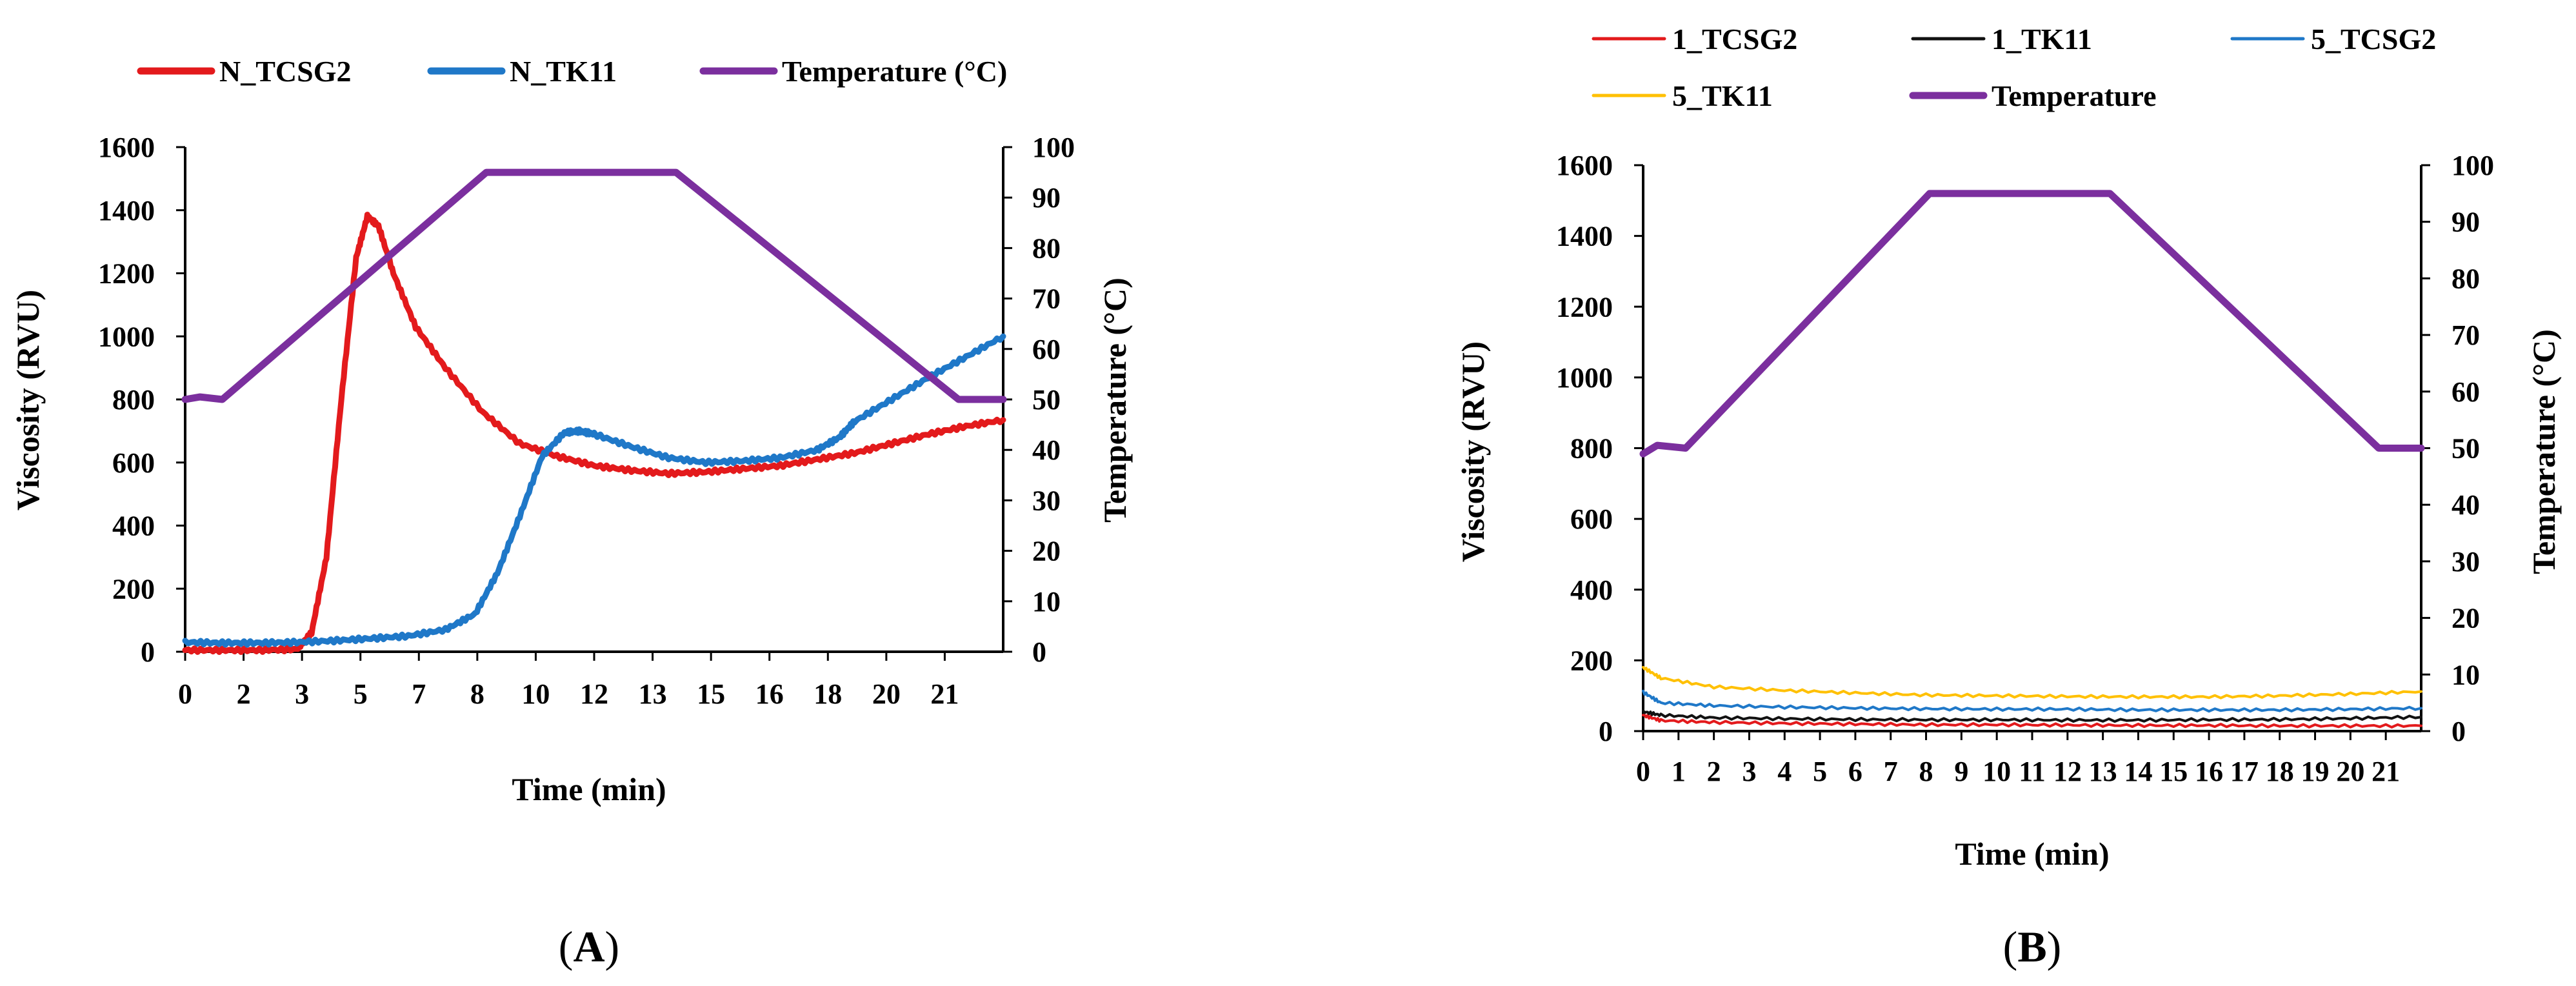 The width and height of the screenshot is (2576, 986). I want to click on series-line-1-tk11, so click(2032, 716).